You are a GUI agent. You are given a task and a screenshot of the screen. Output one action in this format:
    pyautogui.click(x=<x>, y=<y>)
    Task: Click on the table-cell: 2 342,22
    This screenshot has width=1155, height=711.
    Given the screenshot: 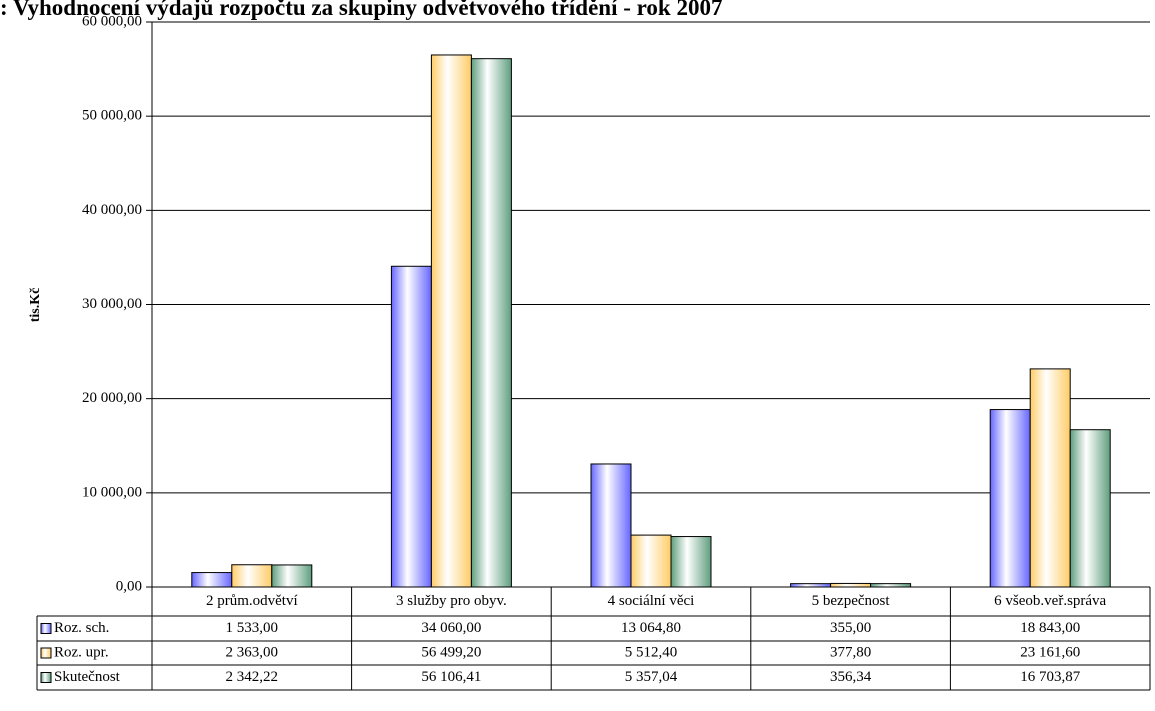 What is the action you would take?
    pyautogui.click(x=252, y=677)
    